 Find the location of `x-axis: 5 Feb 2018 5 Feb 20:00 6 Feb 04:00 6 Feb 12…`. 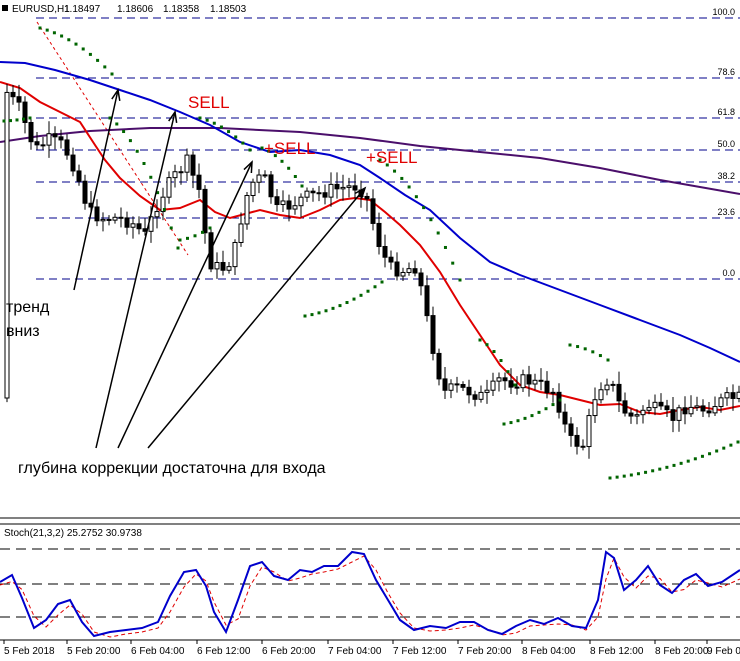

x-axis: 5 Feb 2018 5 Feb 20:00 6 Feb 04:00 6 Feb 12… is located at coordinates (371, 648).